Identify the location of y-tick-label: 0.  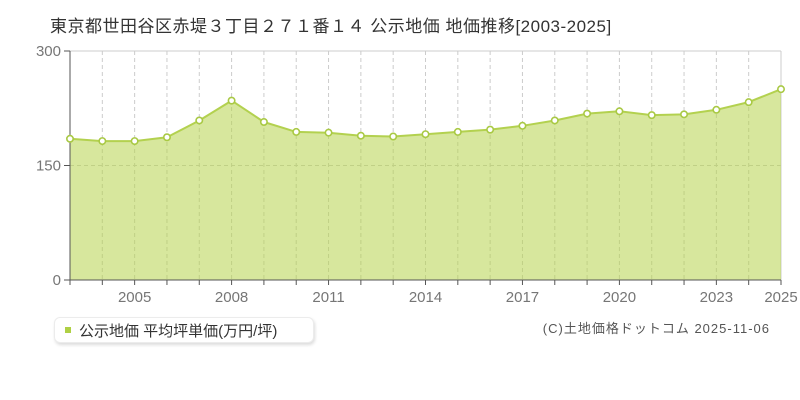
(57, 280).